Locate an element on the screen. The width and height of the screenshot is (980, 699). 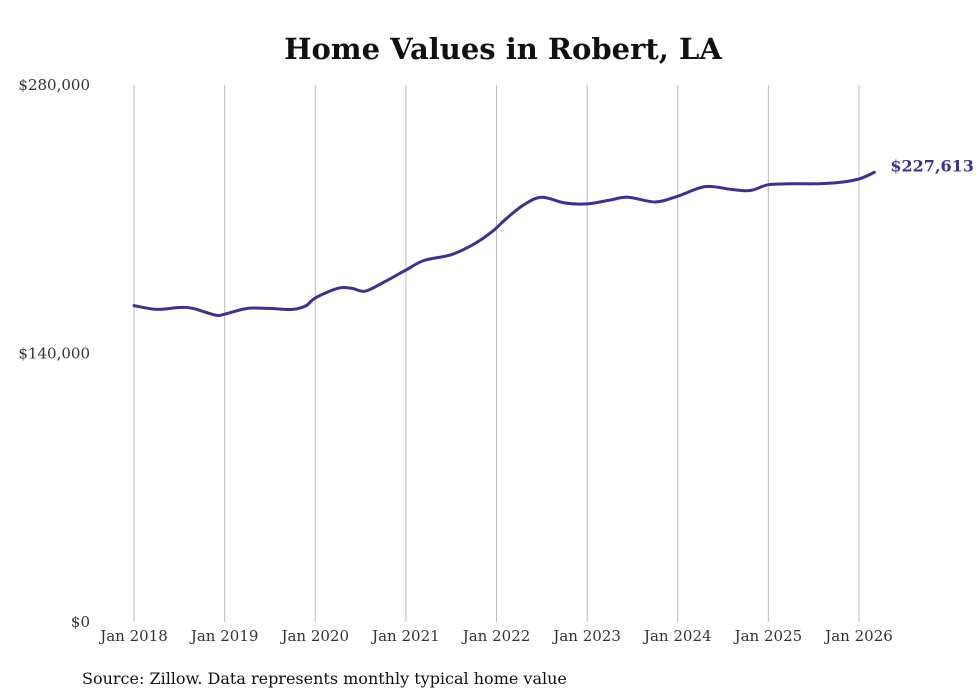
end-value-label: $227,613 is located at coordinates (932, 165).